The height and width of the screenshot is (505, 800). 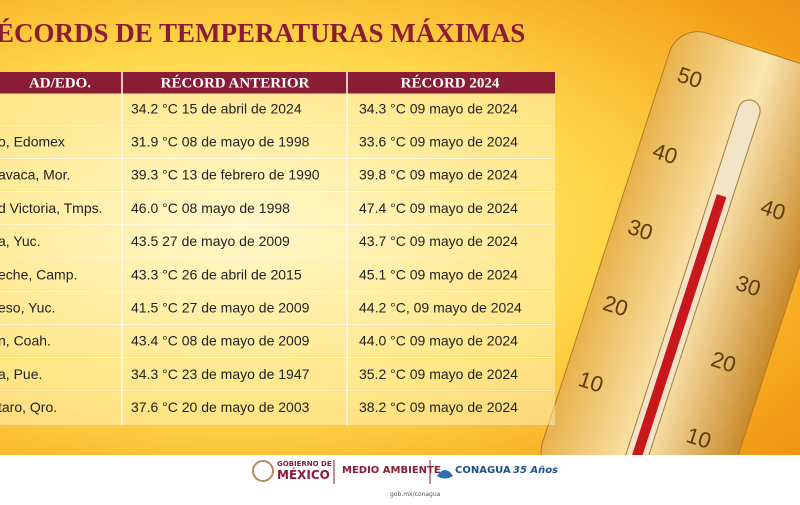 What do you see at coordinates (450, 82) in the screenshot?
I see `header-cell: RÉCORD 2024` at bounding box center [450, 82].